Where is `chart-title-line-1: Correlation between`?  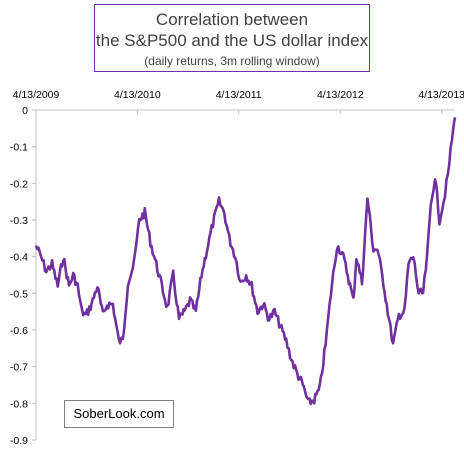
chart-title-line-1: Correlation between is located at coordinates (232, 19).